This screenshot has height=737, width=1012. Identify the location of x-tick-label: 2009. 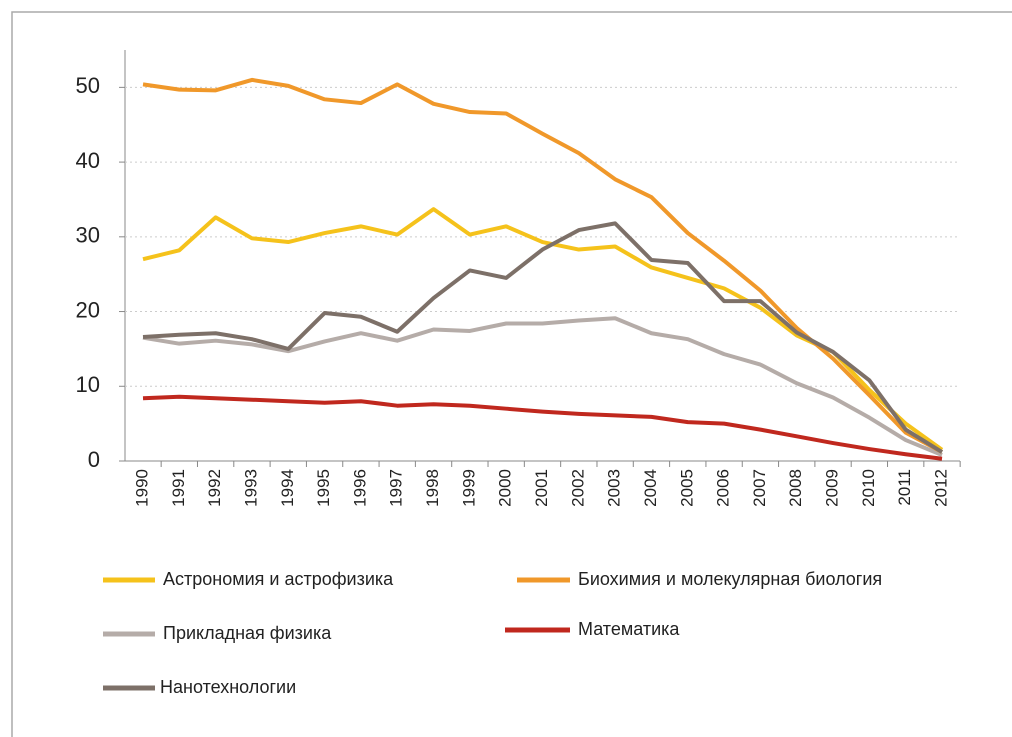
(832, 488).